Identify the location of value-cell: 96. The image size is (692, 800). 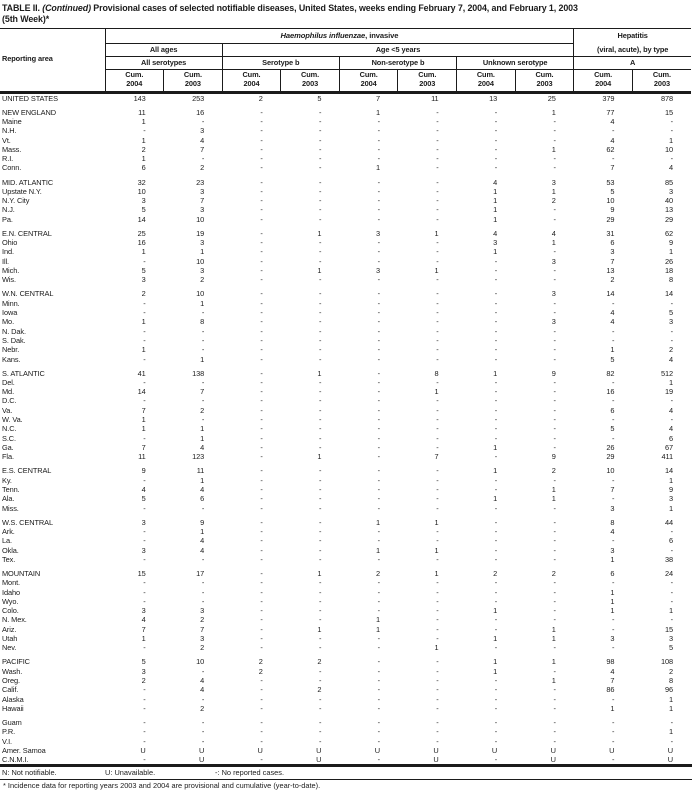
(668, 690).